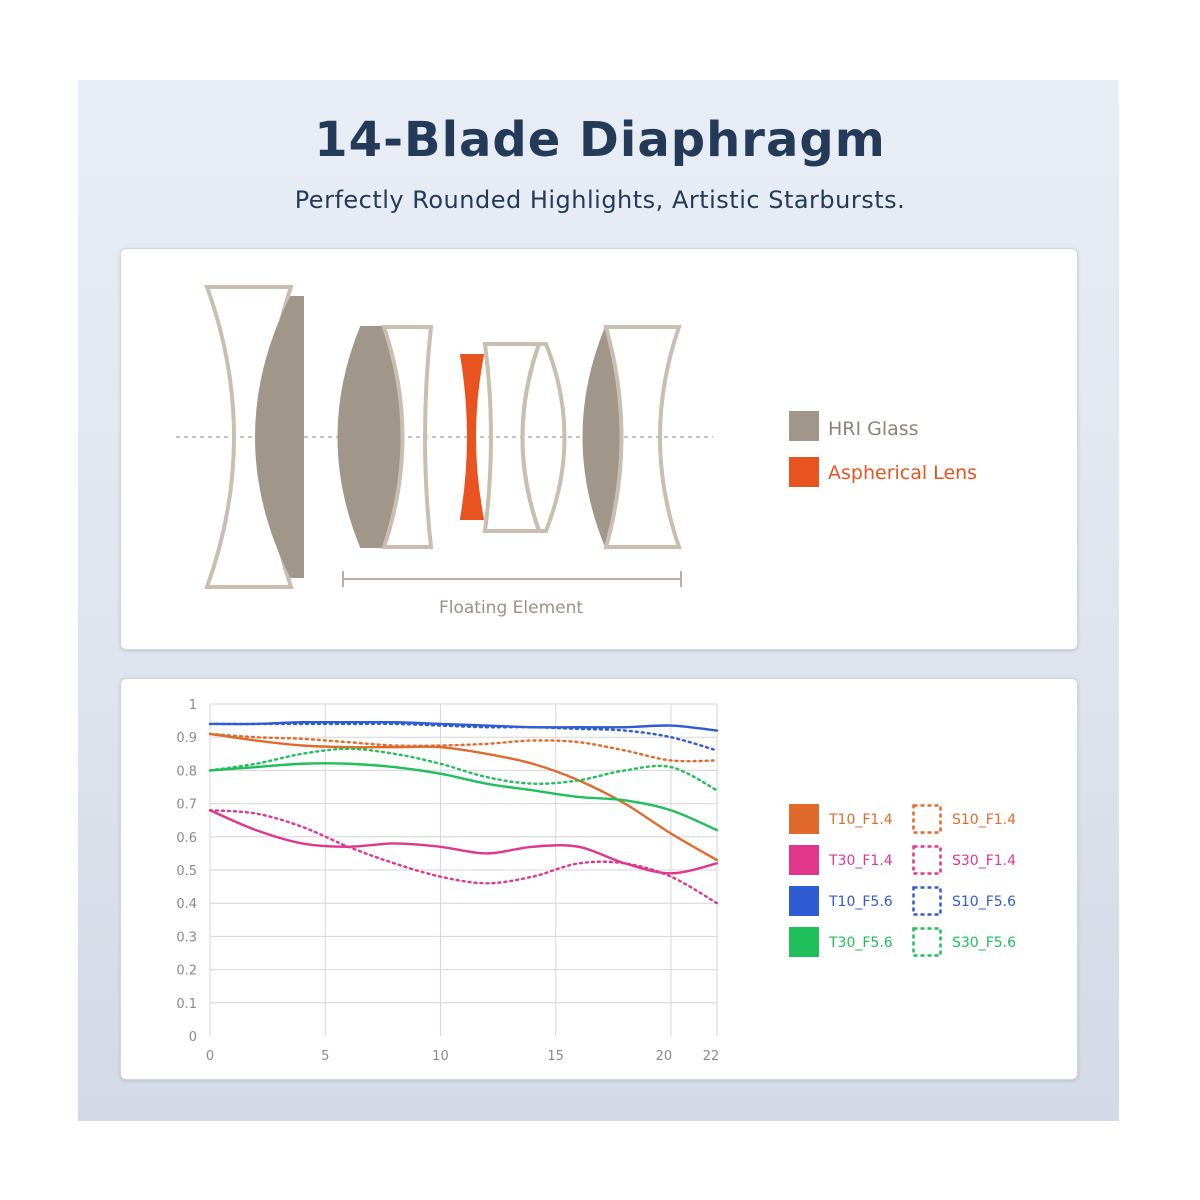 This screenshot has height=1200, width=1200. I want to click on y-tick-label: 0.8, so click(186, 771).